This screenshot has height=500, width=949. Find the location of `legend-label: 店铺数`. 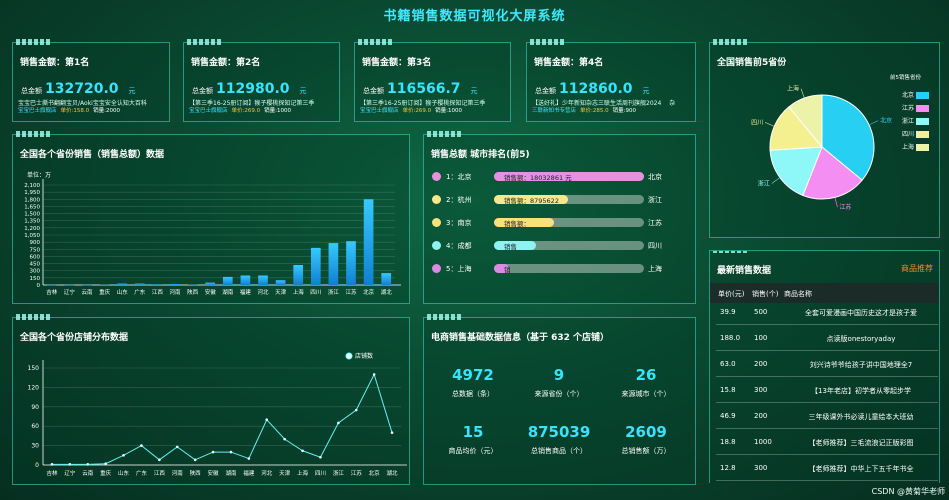

legend-label: 店铺数 is located at coordinates (364, 356).